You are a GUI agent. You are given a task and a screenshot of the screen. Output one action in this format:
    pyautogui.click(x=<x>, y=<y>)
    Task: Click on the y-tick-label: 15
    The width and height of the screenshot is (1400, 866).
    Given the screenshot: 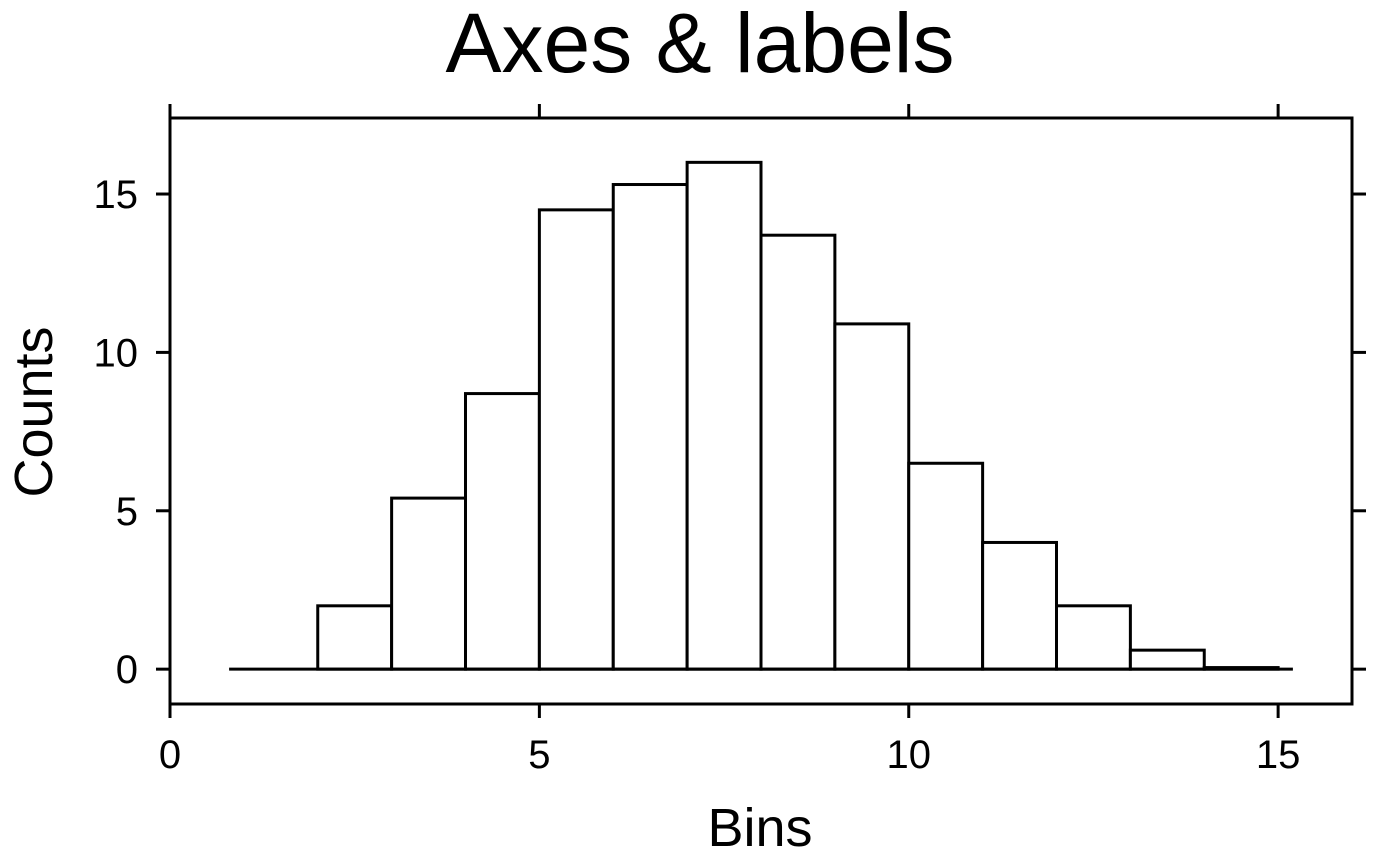 What is the action you would take?
    pyautogui.click(x=116, y=195)
    